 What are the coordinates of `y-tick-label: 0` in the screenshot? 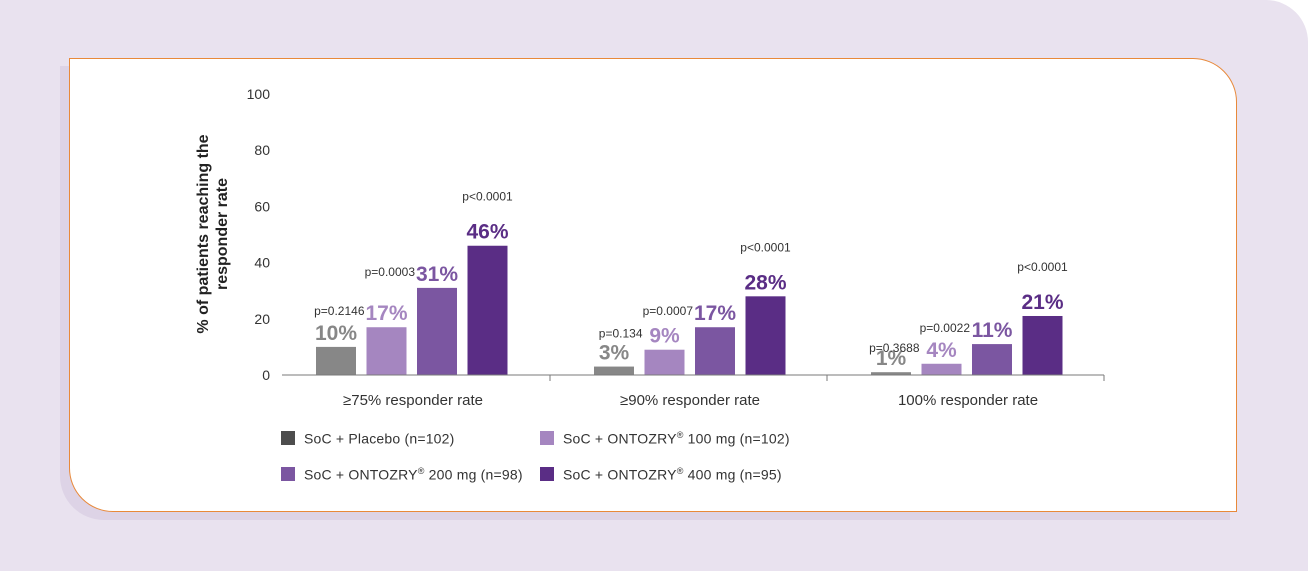 It's located at (266, 375).